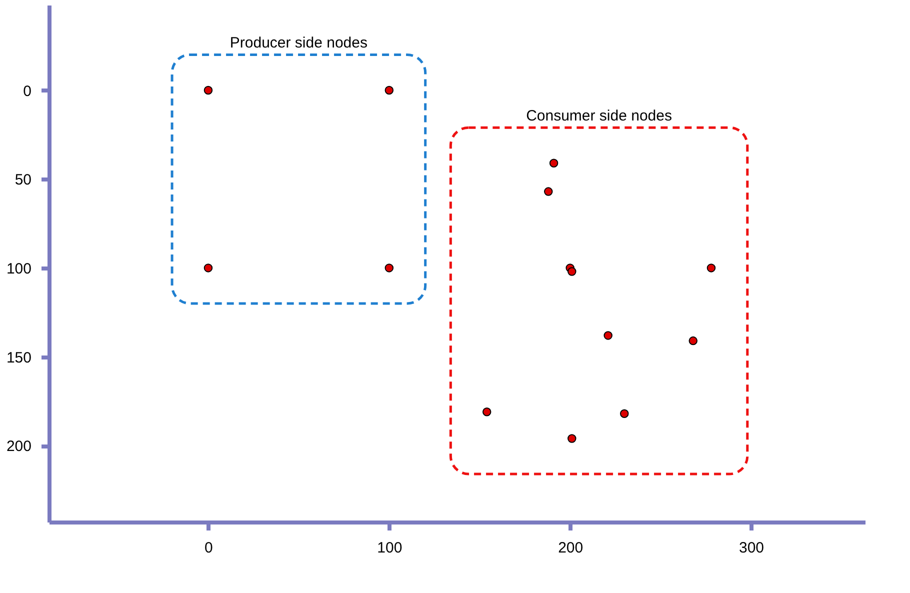 The image size is (910, 593). I want to click on y-tick-label: 200, so click(19, 447).